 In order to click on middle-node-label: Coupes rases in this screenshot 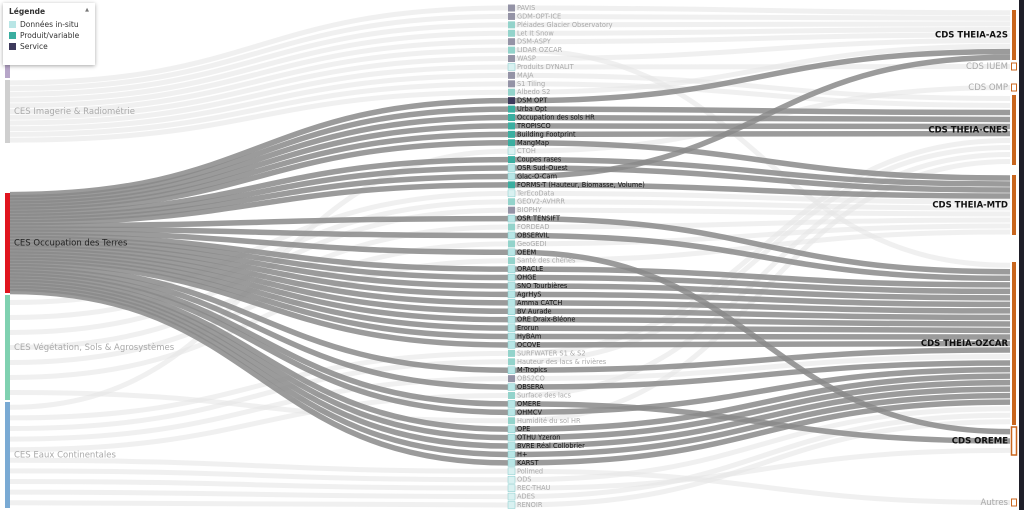, I will do `click(539, 160)`.